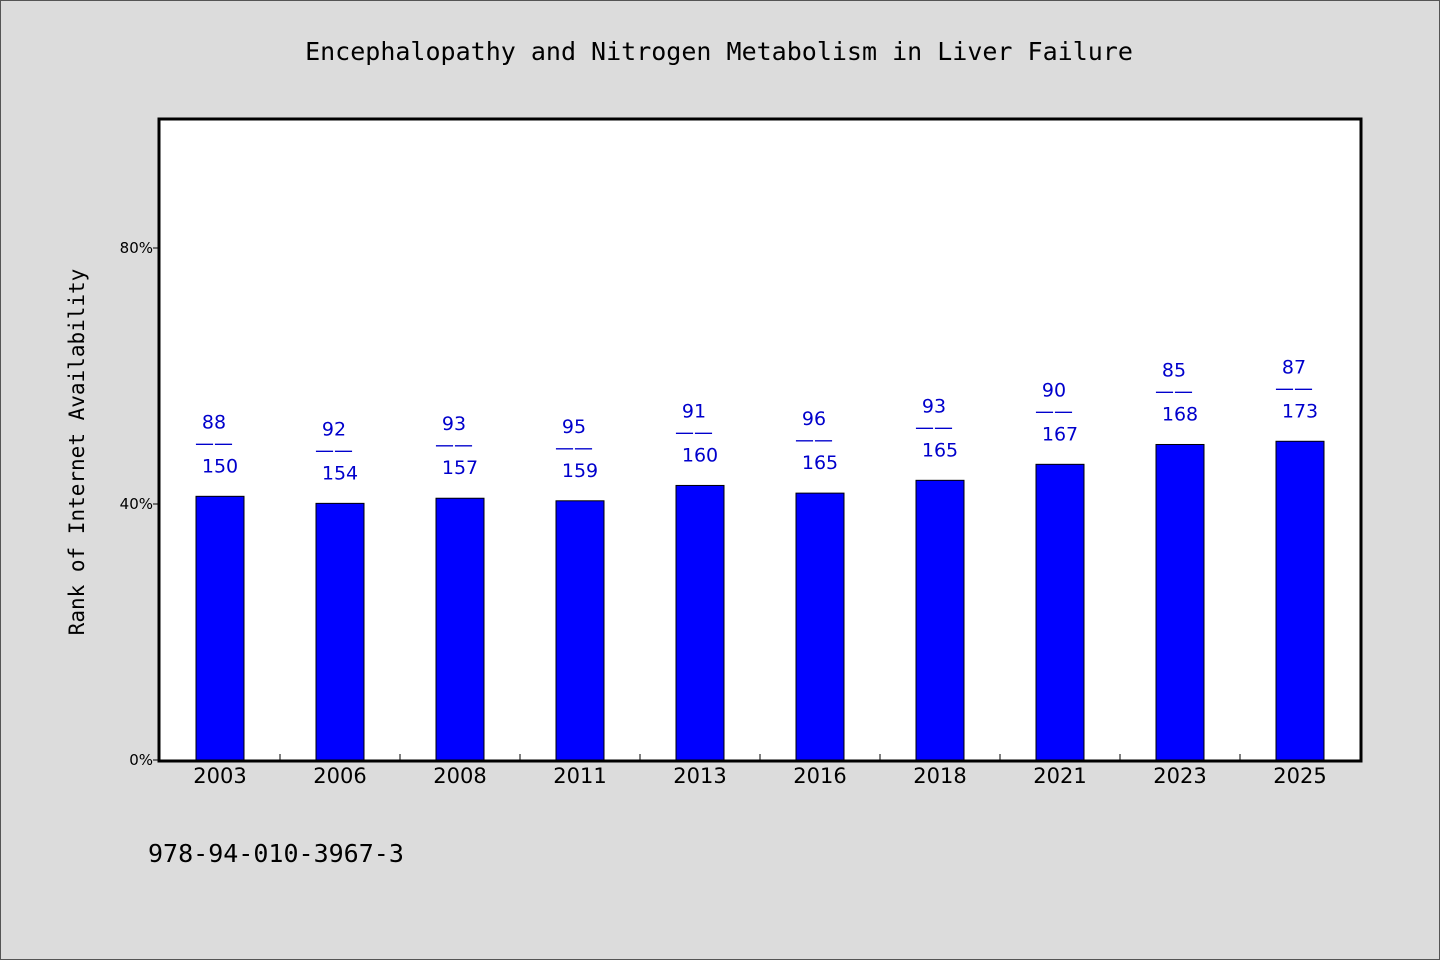 This screenshot has width=1440, height=960. What do you see at coordinates (220, 466) in the screenshot?
I see `data-label-denominator: 150` at bounding box center [220, 466].